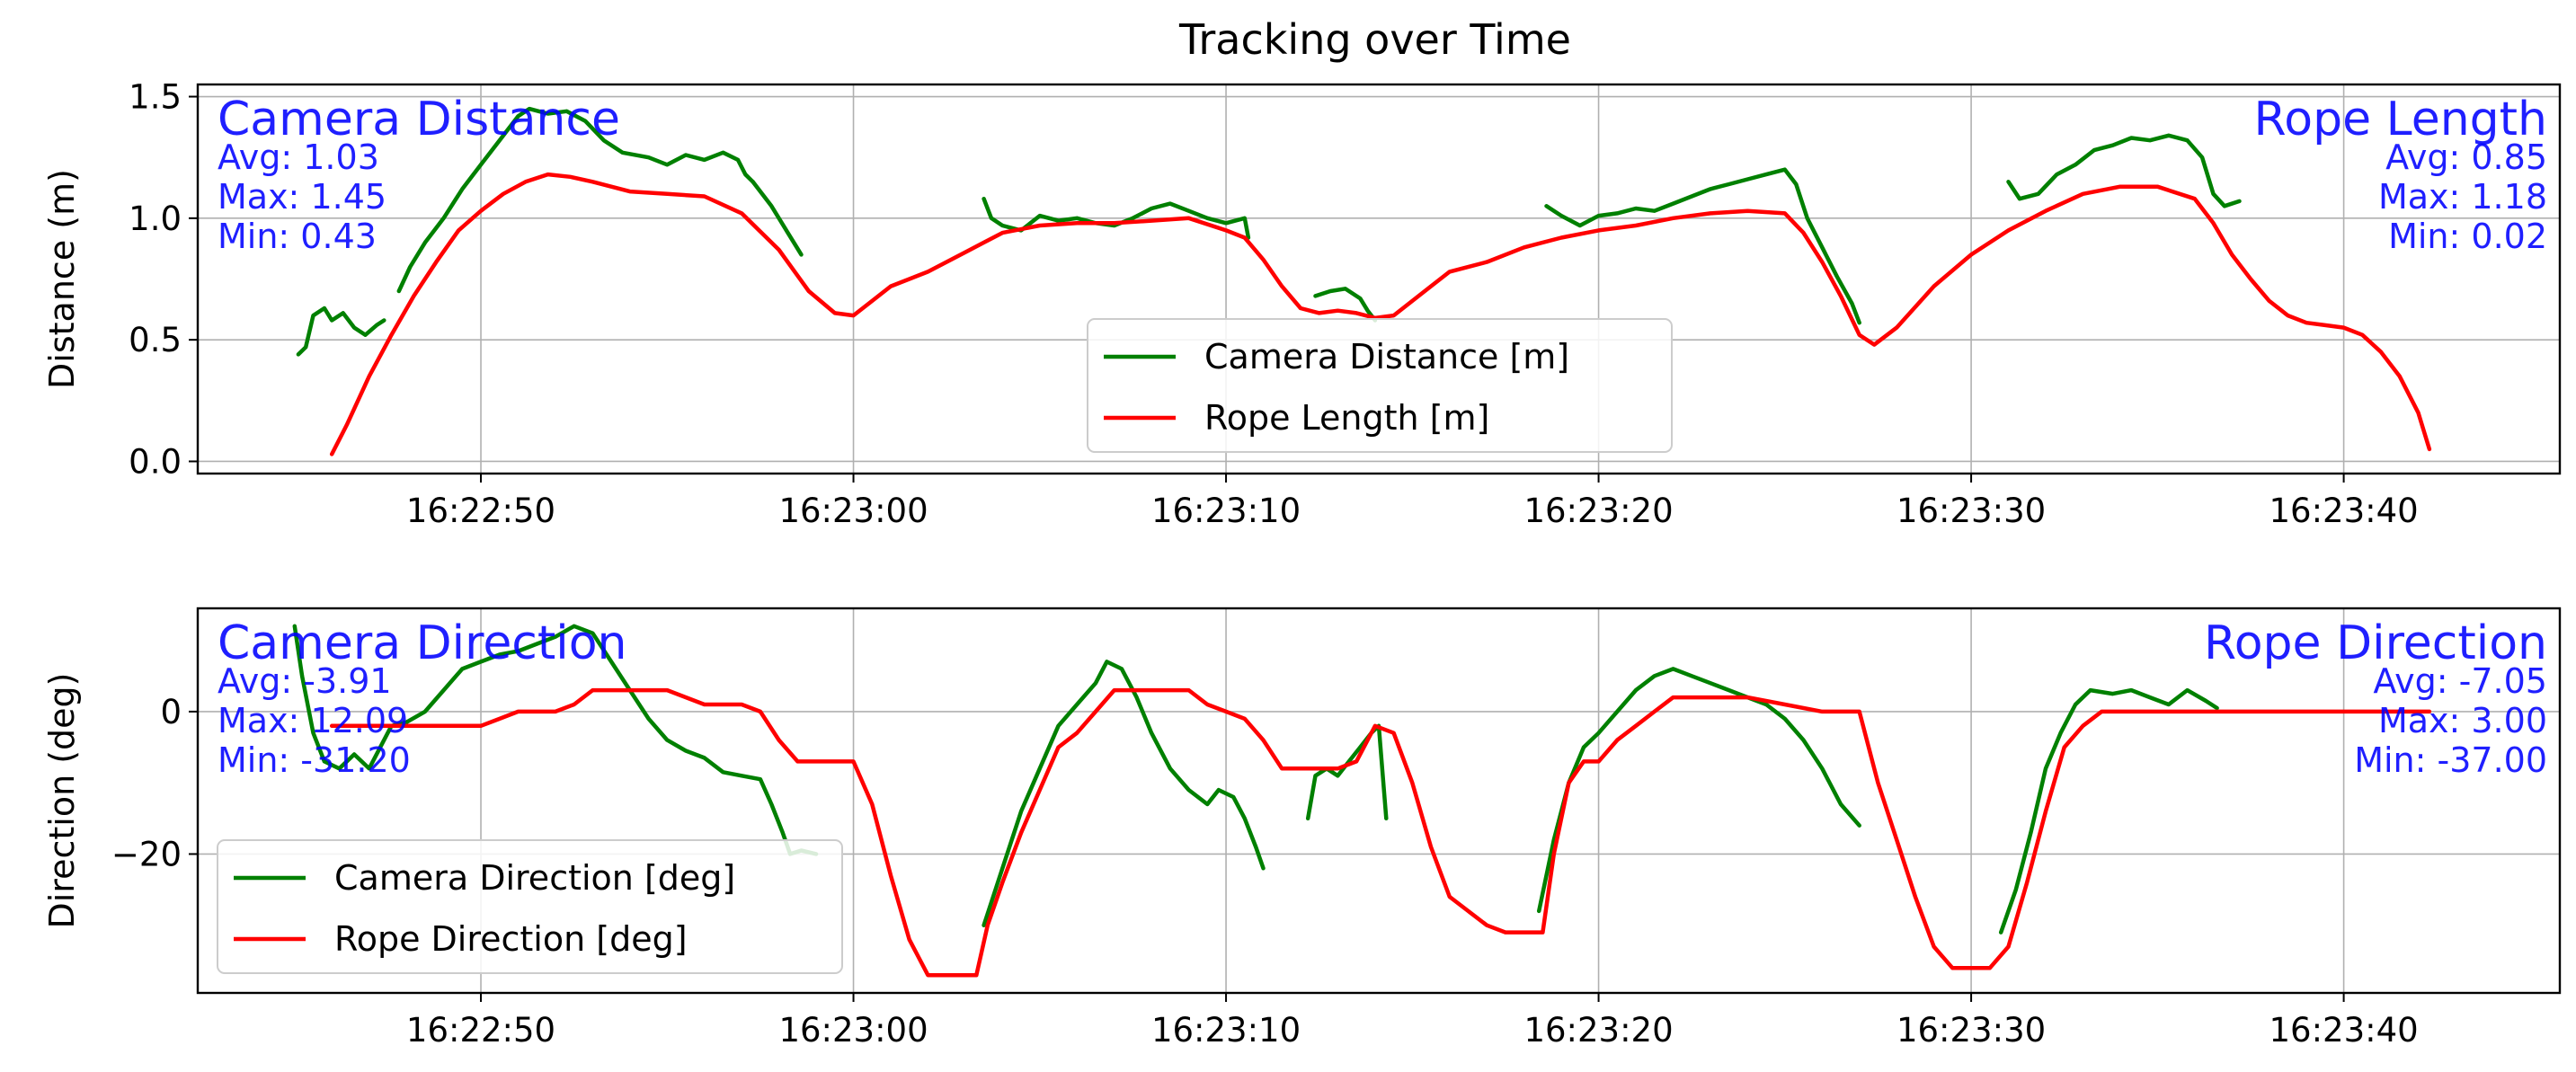 This screenshot has width=2576, height=1072. What do you see at coordinates (155, 218) in the screenshot?
I see `distance-y-tick-label-2: 1.0` at bounding box center [155, 218].